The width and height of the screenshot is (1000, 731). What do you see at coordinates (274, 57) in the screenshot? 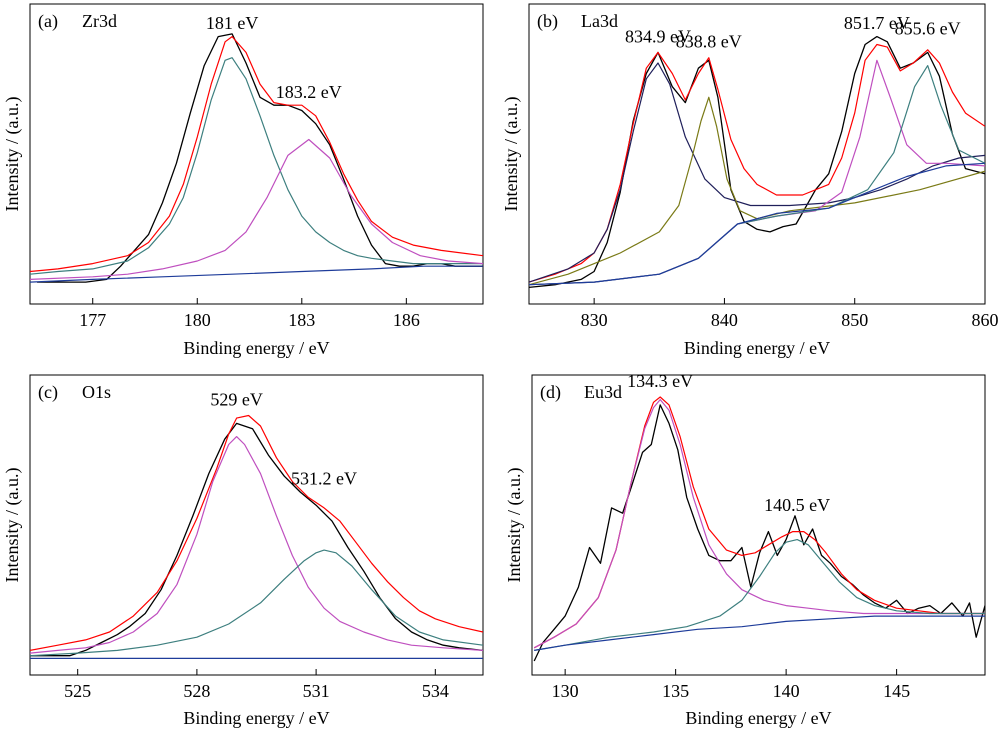
I see `panel-a-peak-labels: 181 eV 183.2 eV` at bounding box center [274, 57].